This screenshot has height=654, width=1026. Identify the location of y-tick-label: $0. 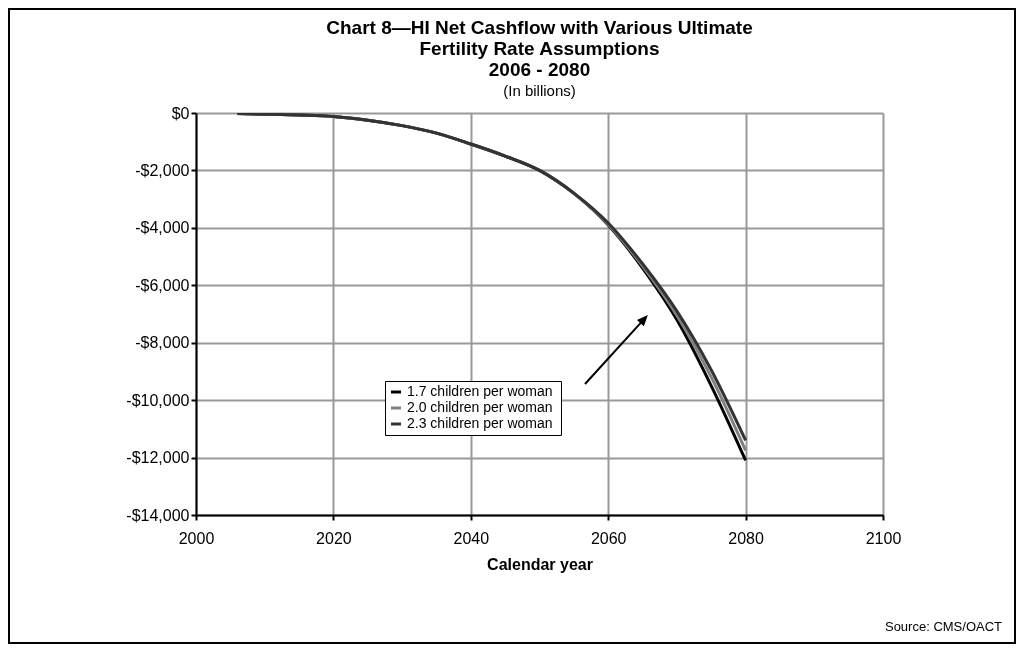
(180, 113).